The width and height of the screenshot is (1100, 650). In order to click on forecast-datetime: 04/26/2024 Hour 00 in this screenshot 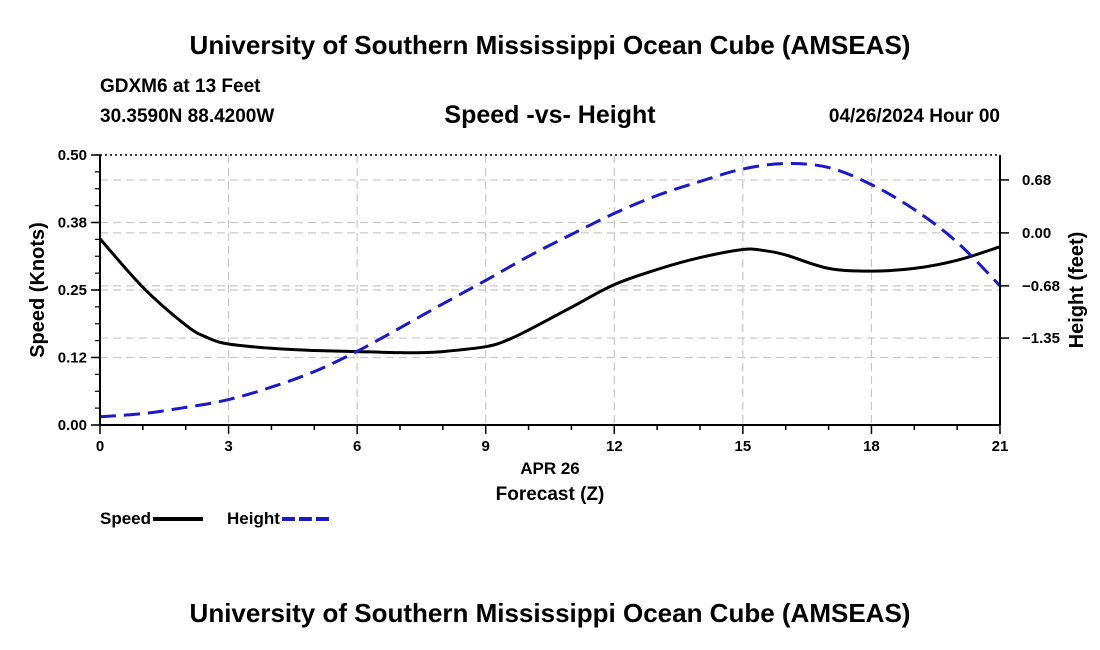, I will do `click(914, 116)`.